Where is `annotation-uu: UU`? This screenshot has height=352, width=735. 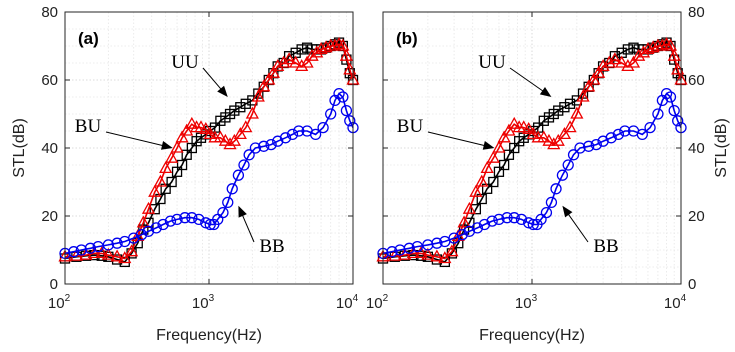 annotation-uu: UU is located at coordinates (199, 74).